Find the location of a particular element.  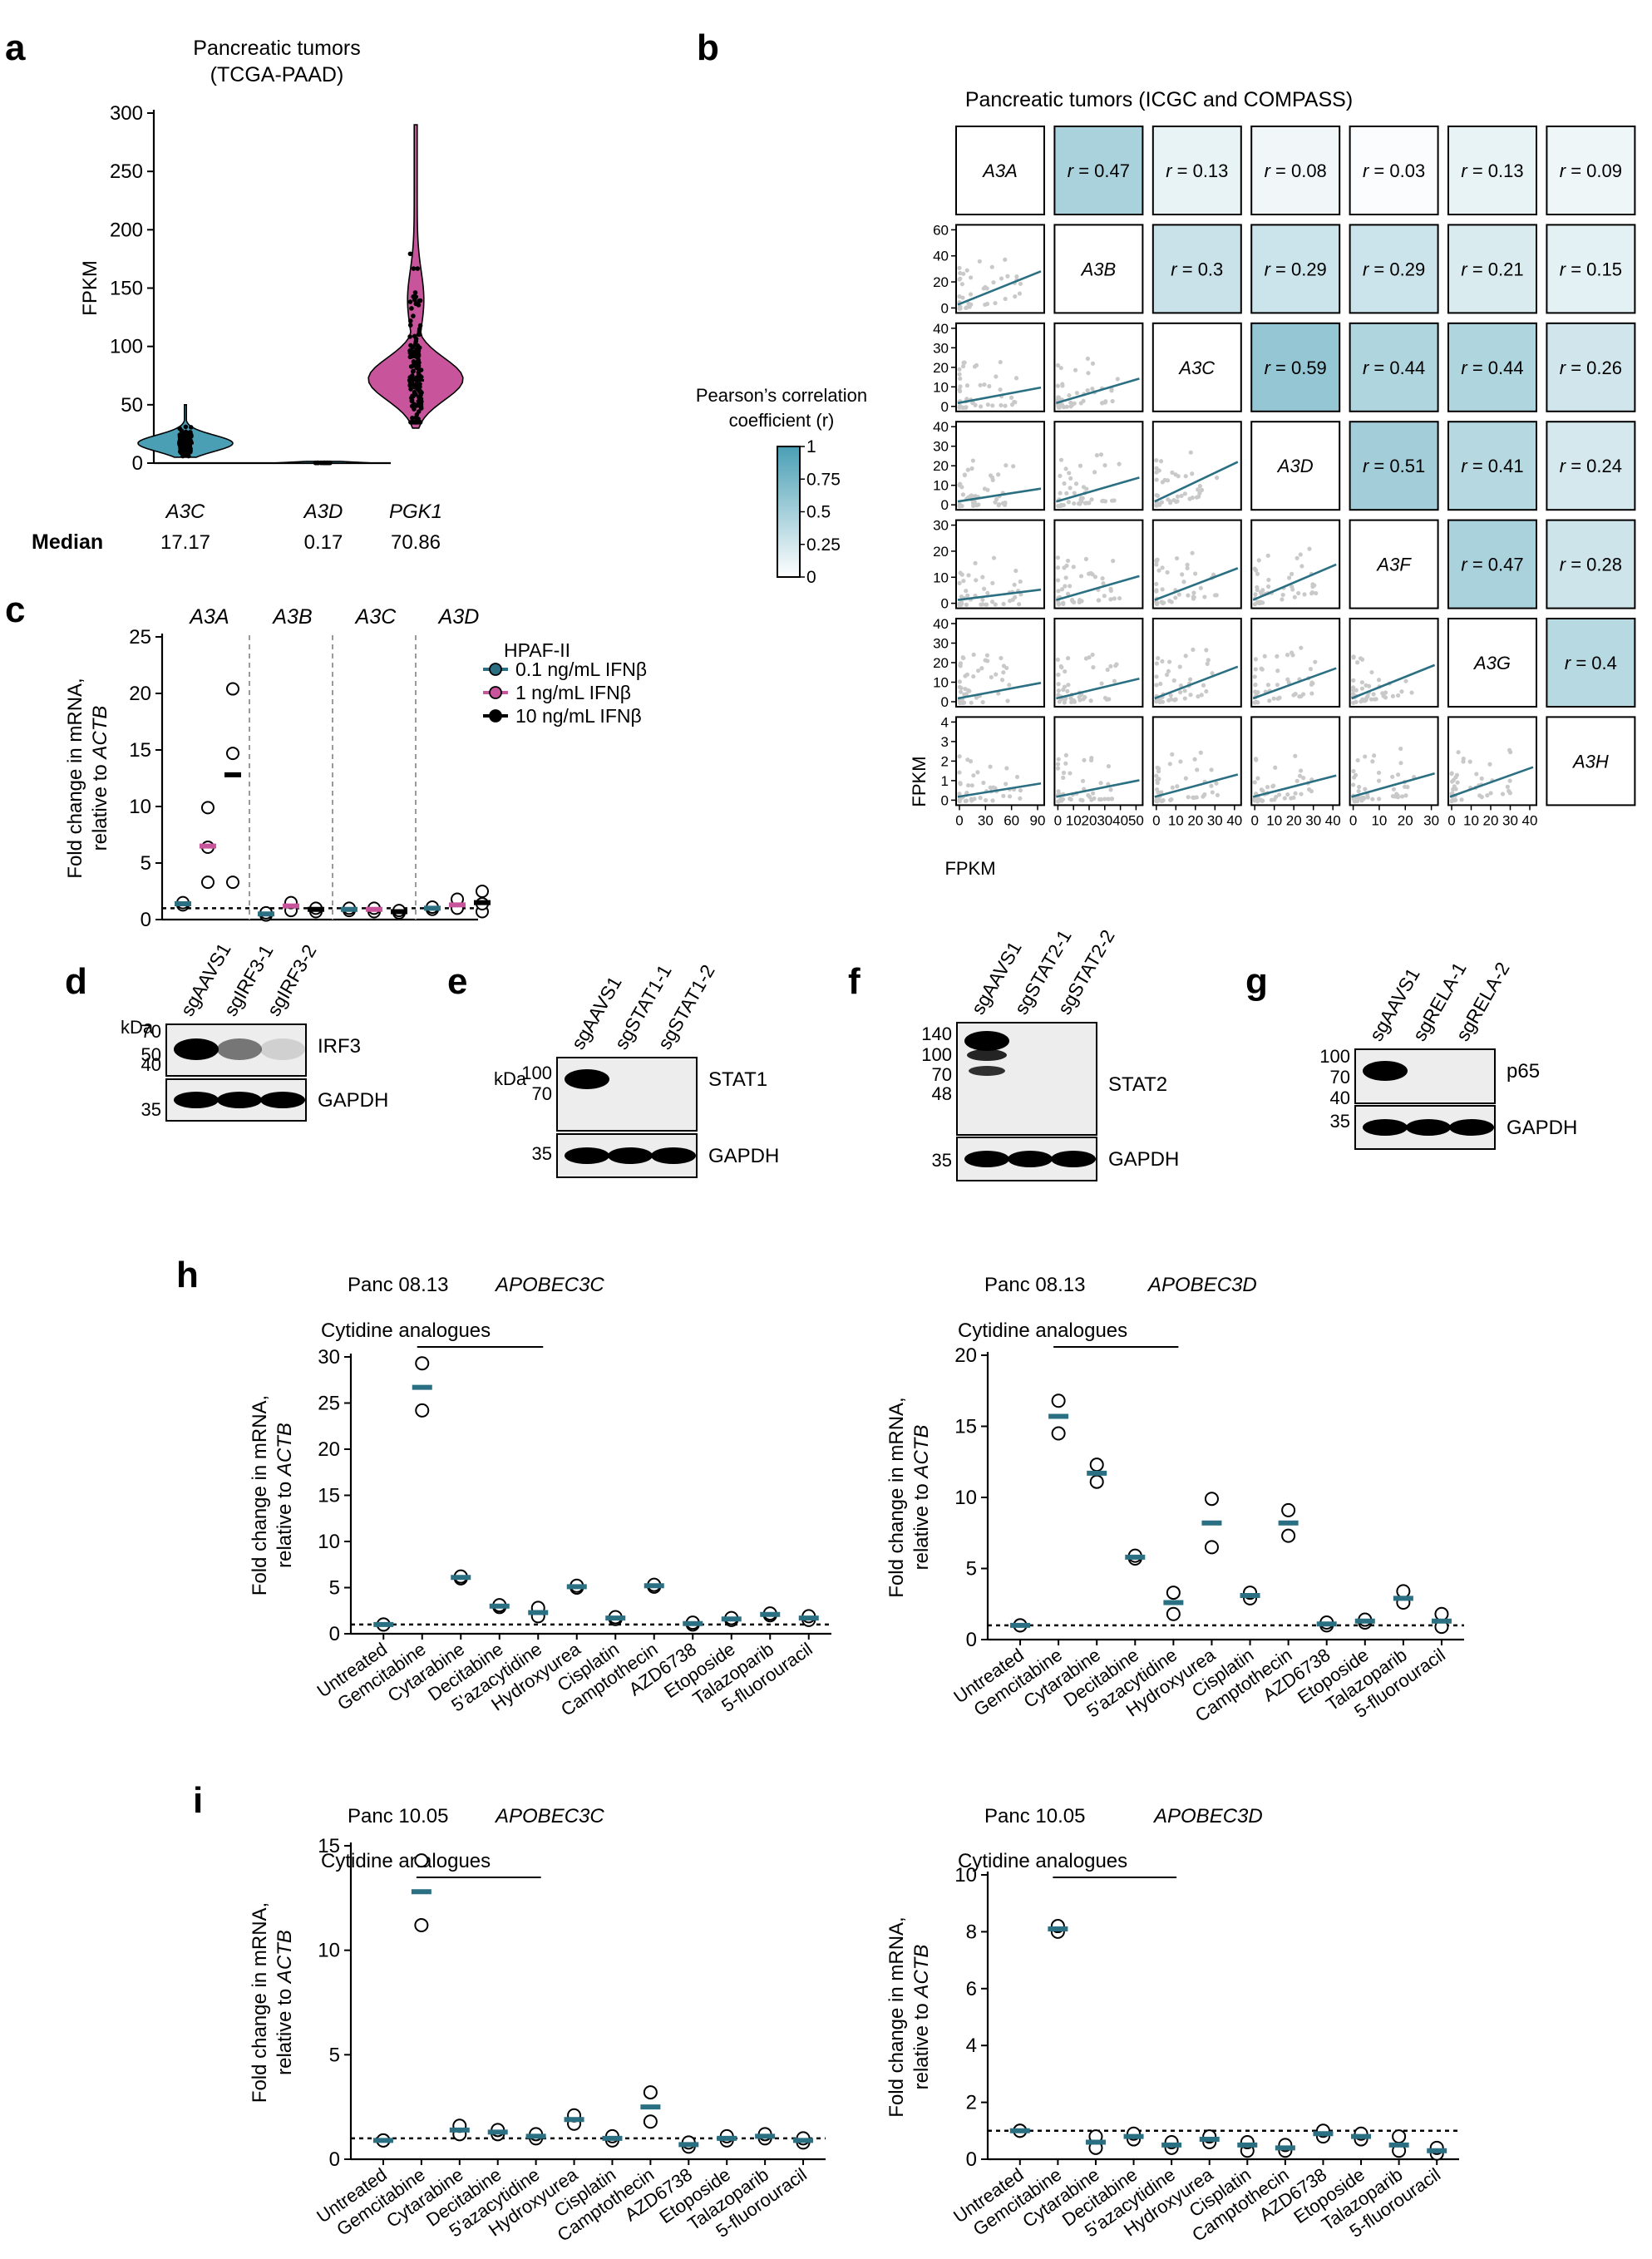

matrix-cell-A3A-A3G is located at coordinates (1492, 170).